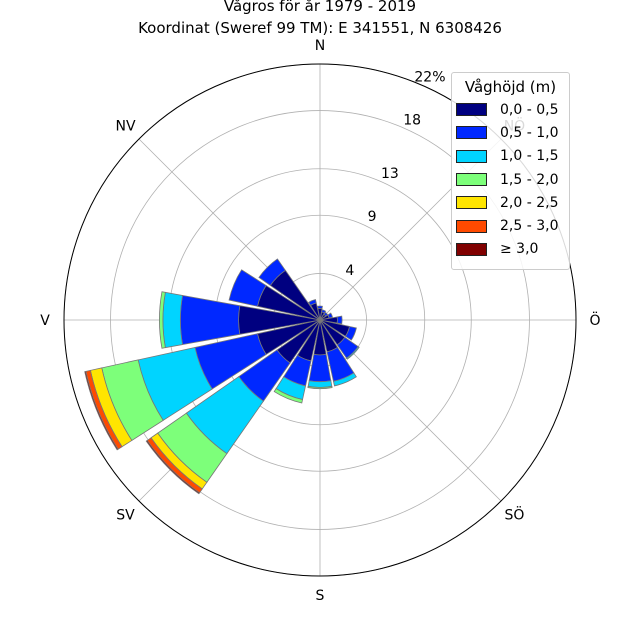 The height and width of the screenshot is (640, 640). I want to click on radial-tick-label: 9, so click(372, 217).